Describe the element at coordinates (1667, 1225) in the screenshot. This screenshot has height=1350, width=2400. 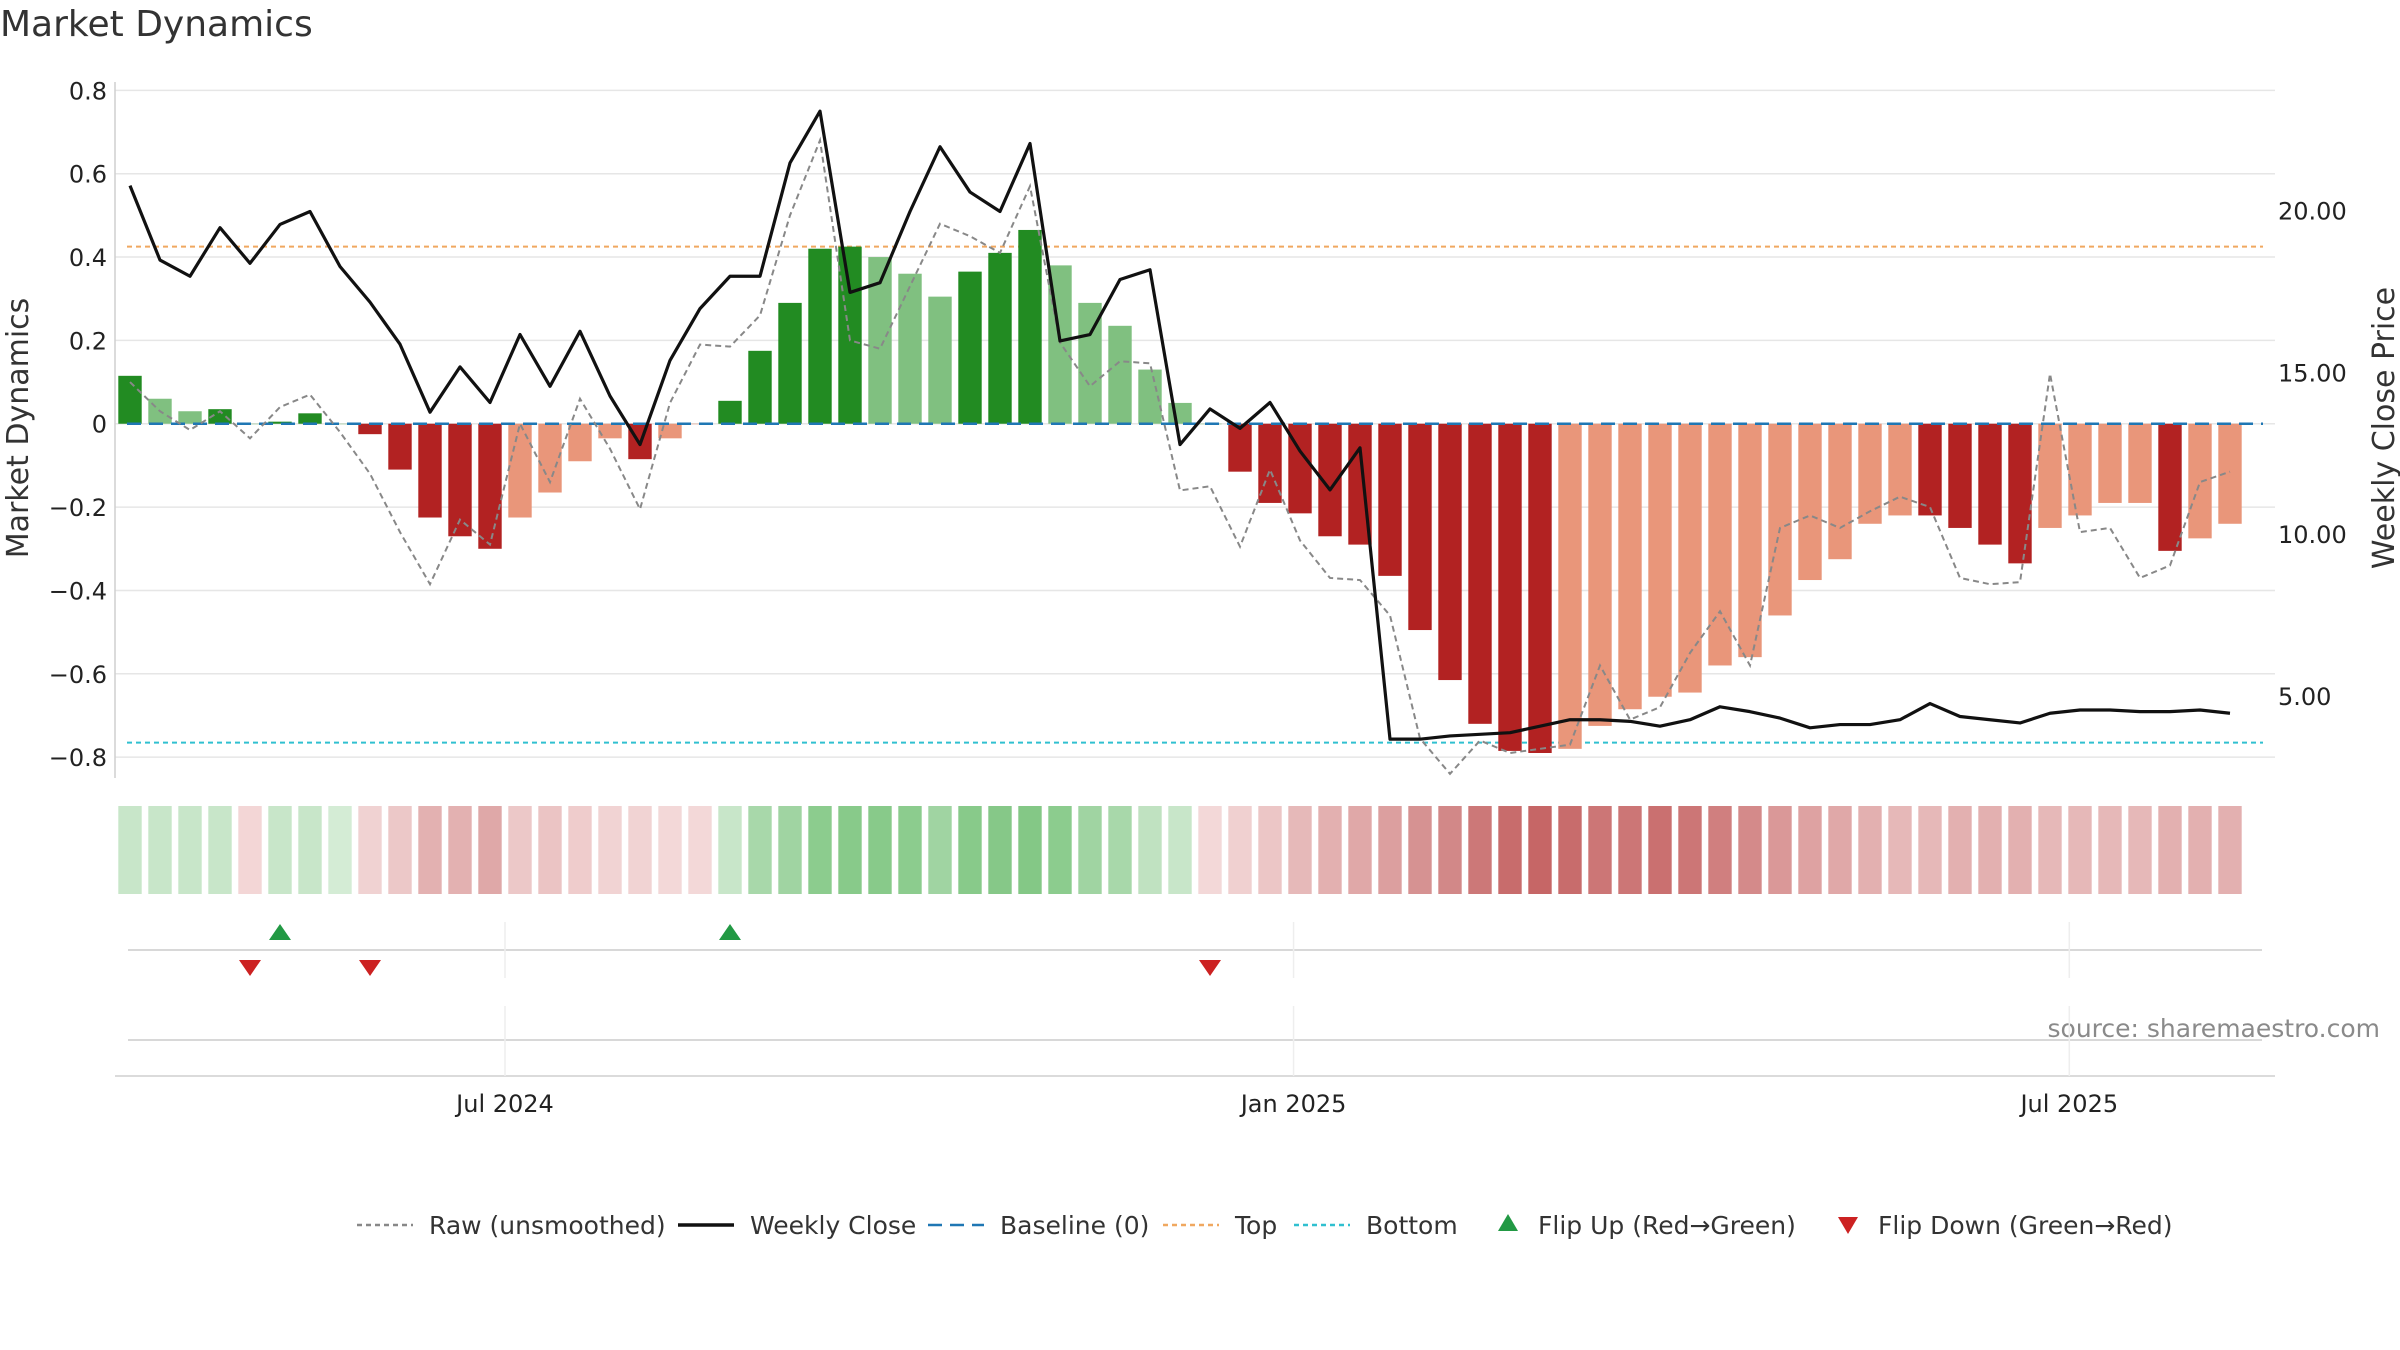
I see `legend-label: Flip Up (Red→Green)` at that location.